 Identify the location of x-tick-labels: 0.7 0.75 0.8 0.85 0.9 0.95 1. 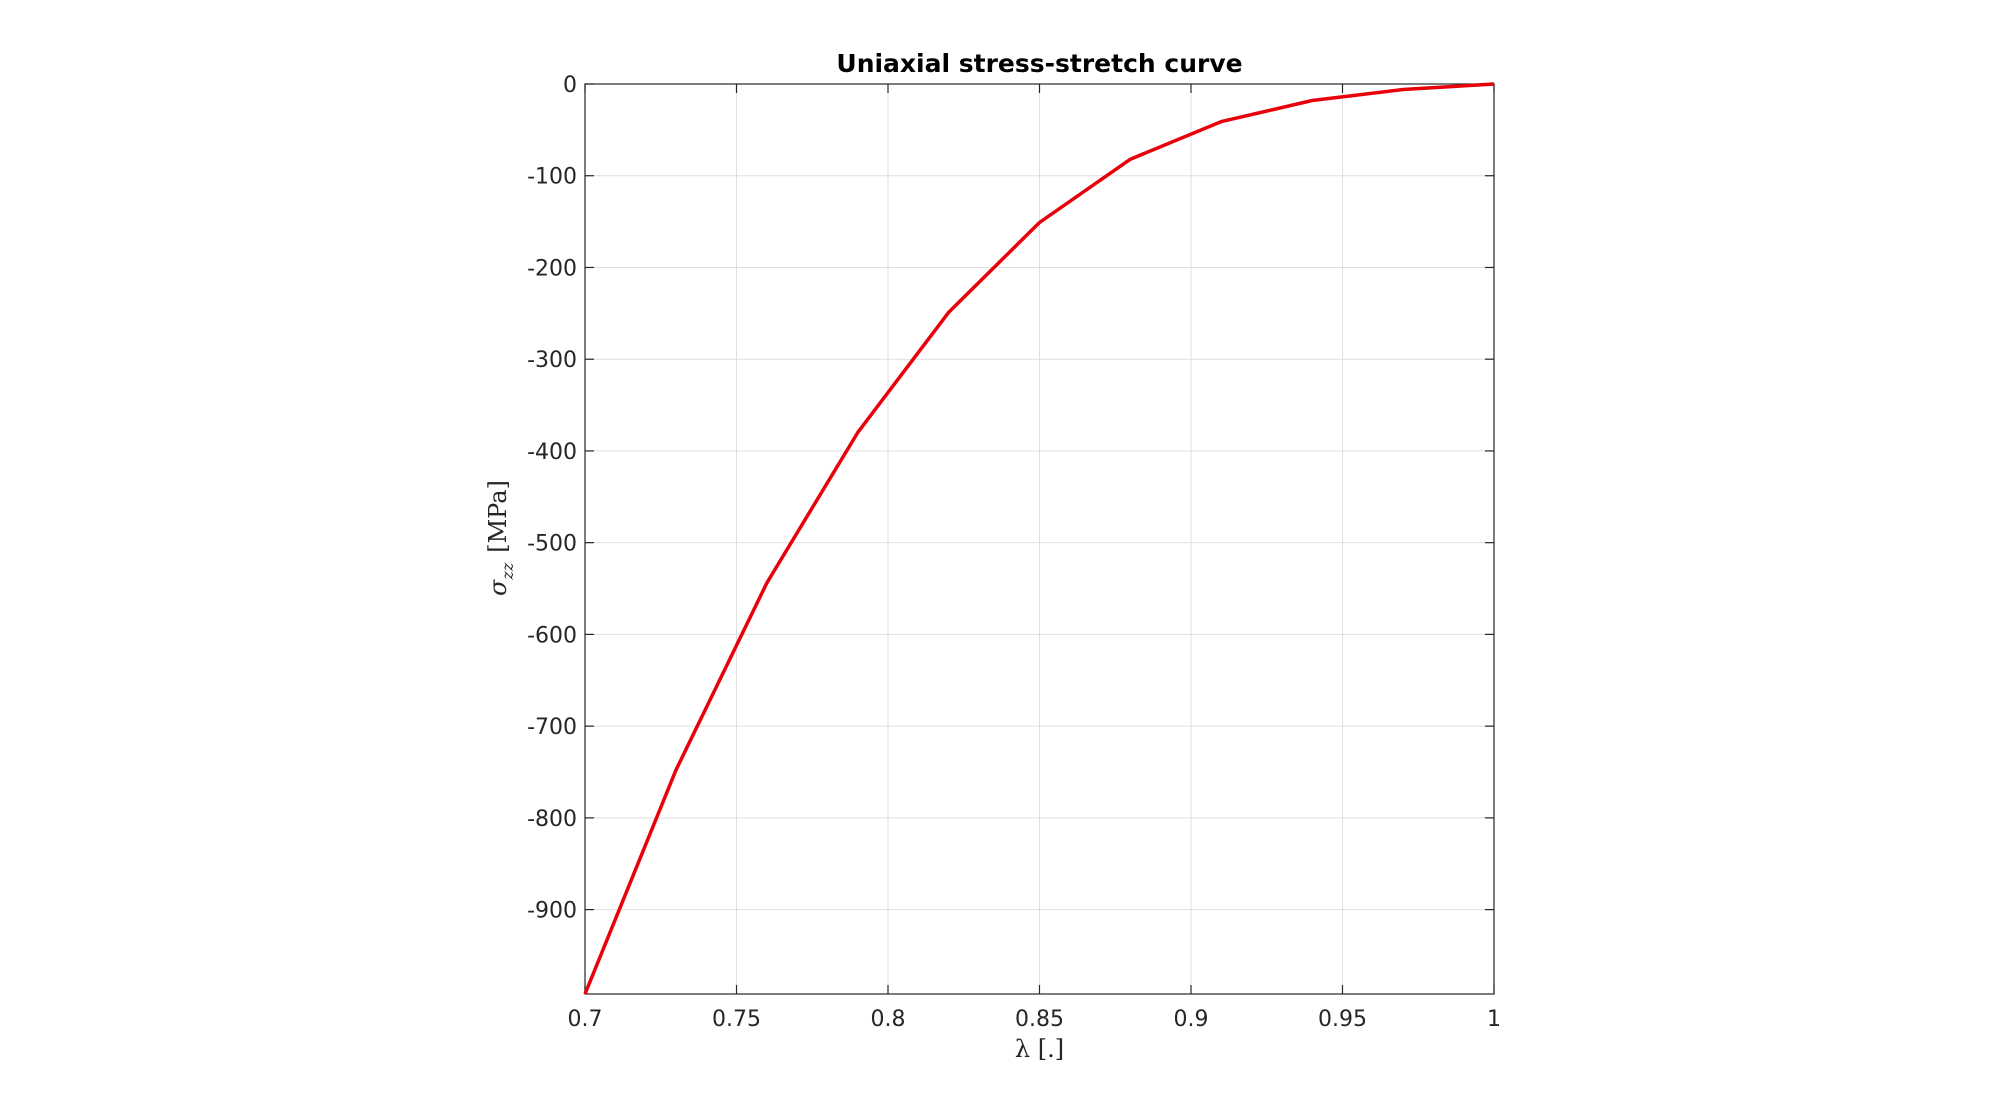
(1035, 1019).